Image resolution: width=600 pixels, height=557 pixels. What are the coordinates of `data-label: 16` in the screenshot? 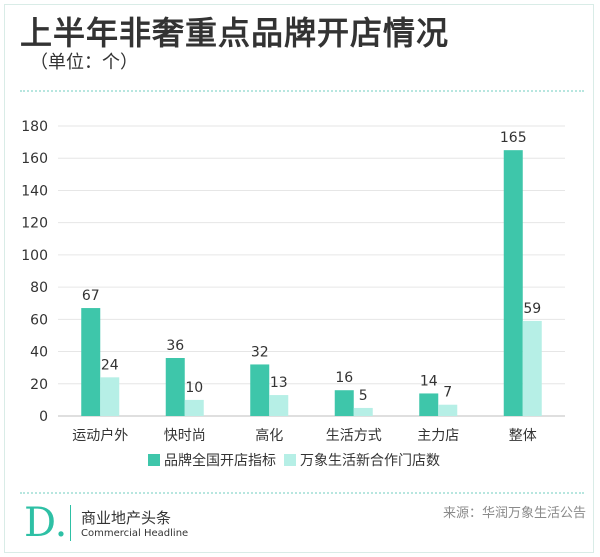 It's located at (344, 378).